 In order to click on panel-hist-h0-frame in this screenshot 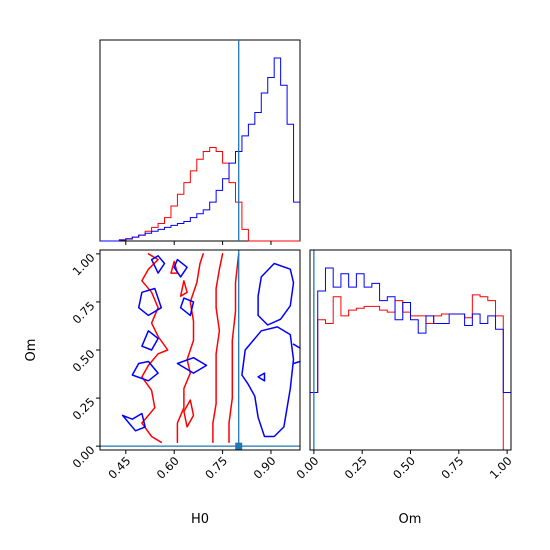, I will do `click(200, 140)`.